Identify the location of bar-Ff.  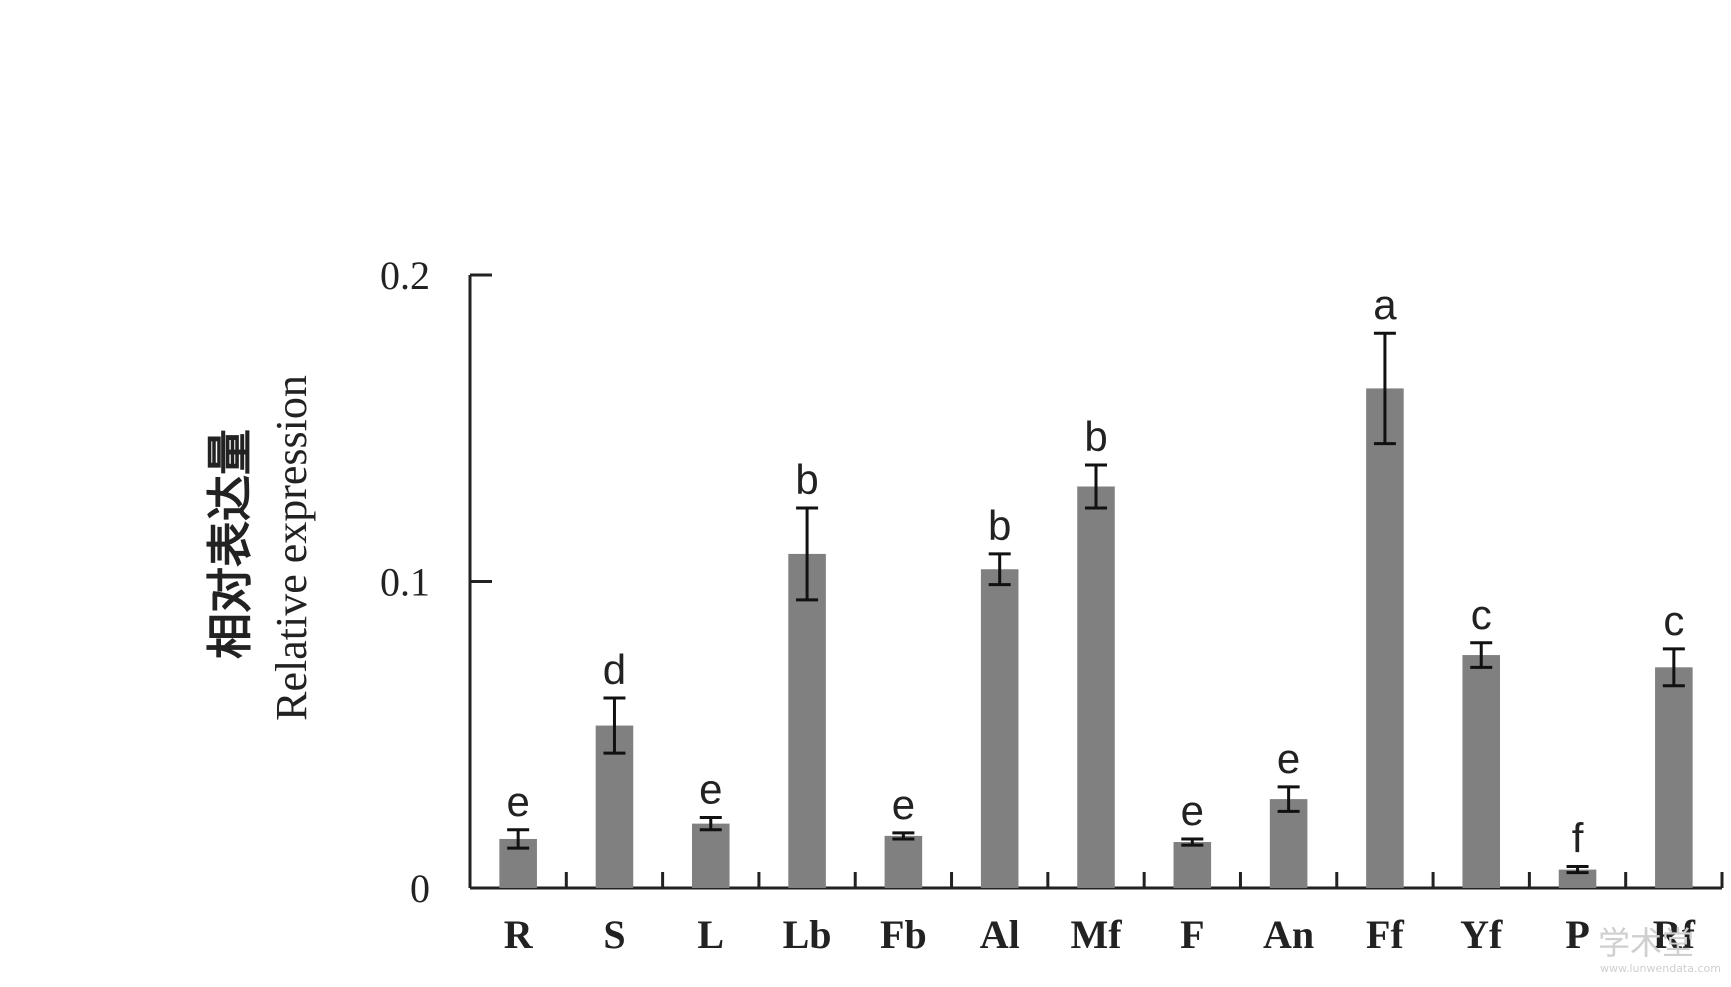
(1385, 638).